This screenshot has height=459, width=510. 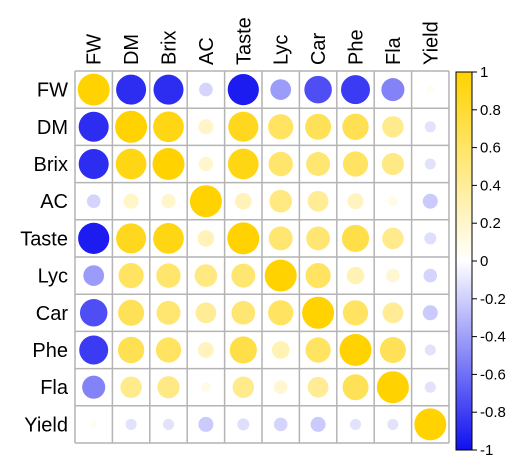 What do you see at coordinates (484, 72) in the screenshot?
I see `colorbar-tick-label: 1` at bounding box center [484, 72].